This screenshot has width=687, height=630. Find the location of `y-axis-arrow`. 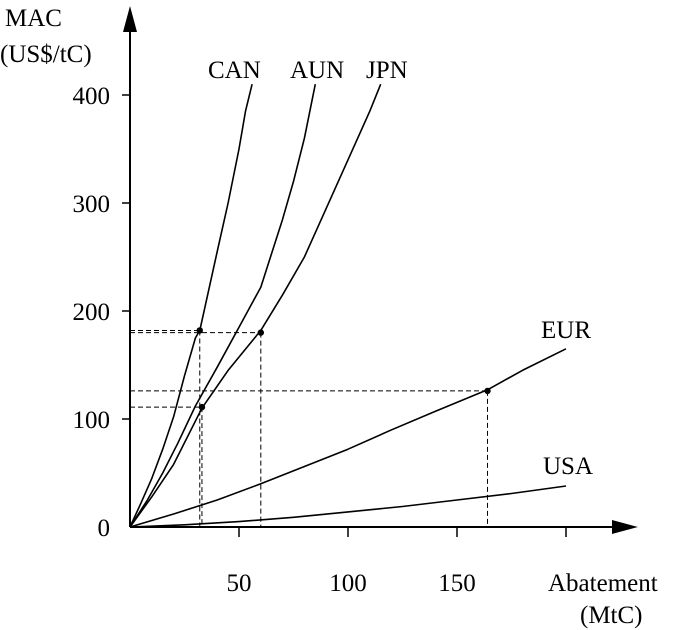

y-axis-arrow is located at coordinates (130, 19).